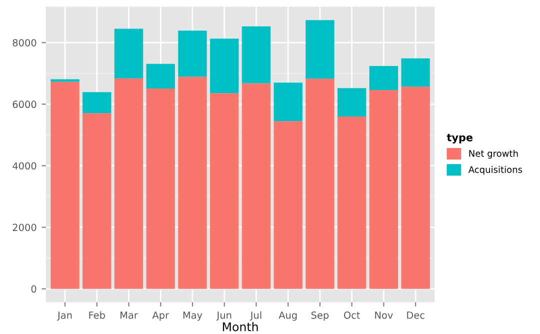  Describe the element at coordinates (224, 316) in the screenshot. I see `x-tick-label: Jun` at that location.